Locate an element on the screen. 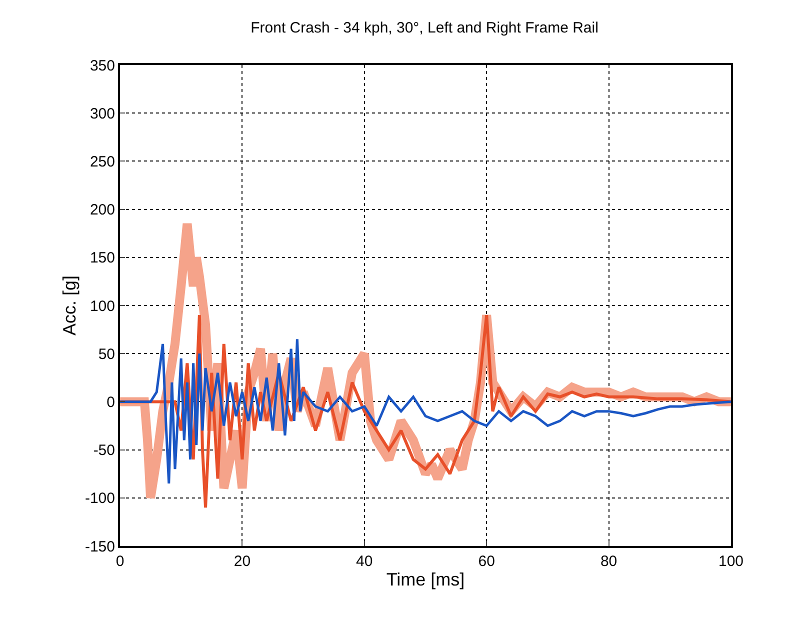 This screenshot has width=801, height=631. x-tick-label: 60 is located at coordinates (486, 561).